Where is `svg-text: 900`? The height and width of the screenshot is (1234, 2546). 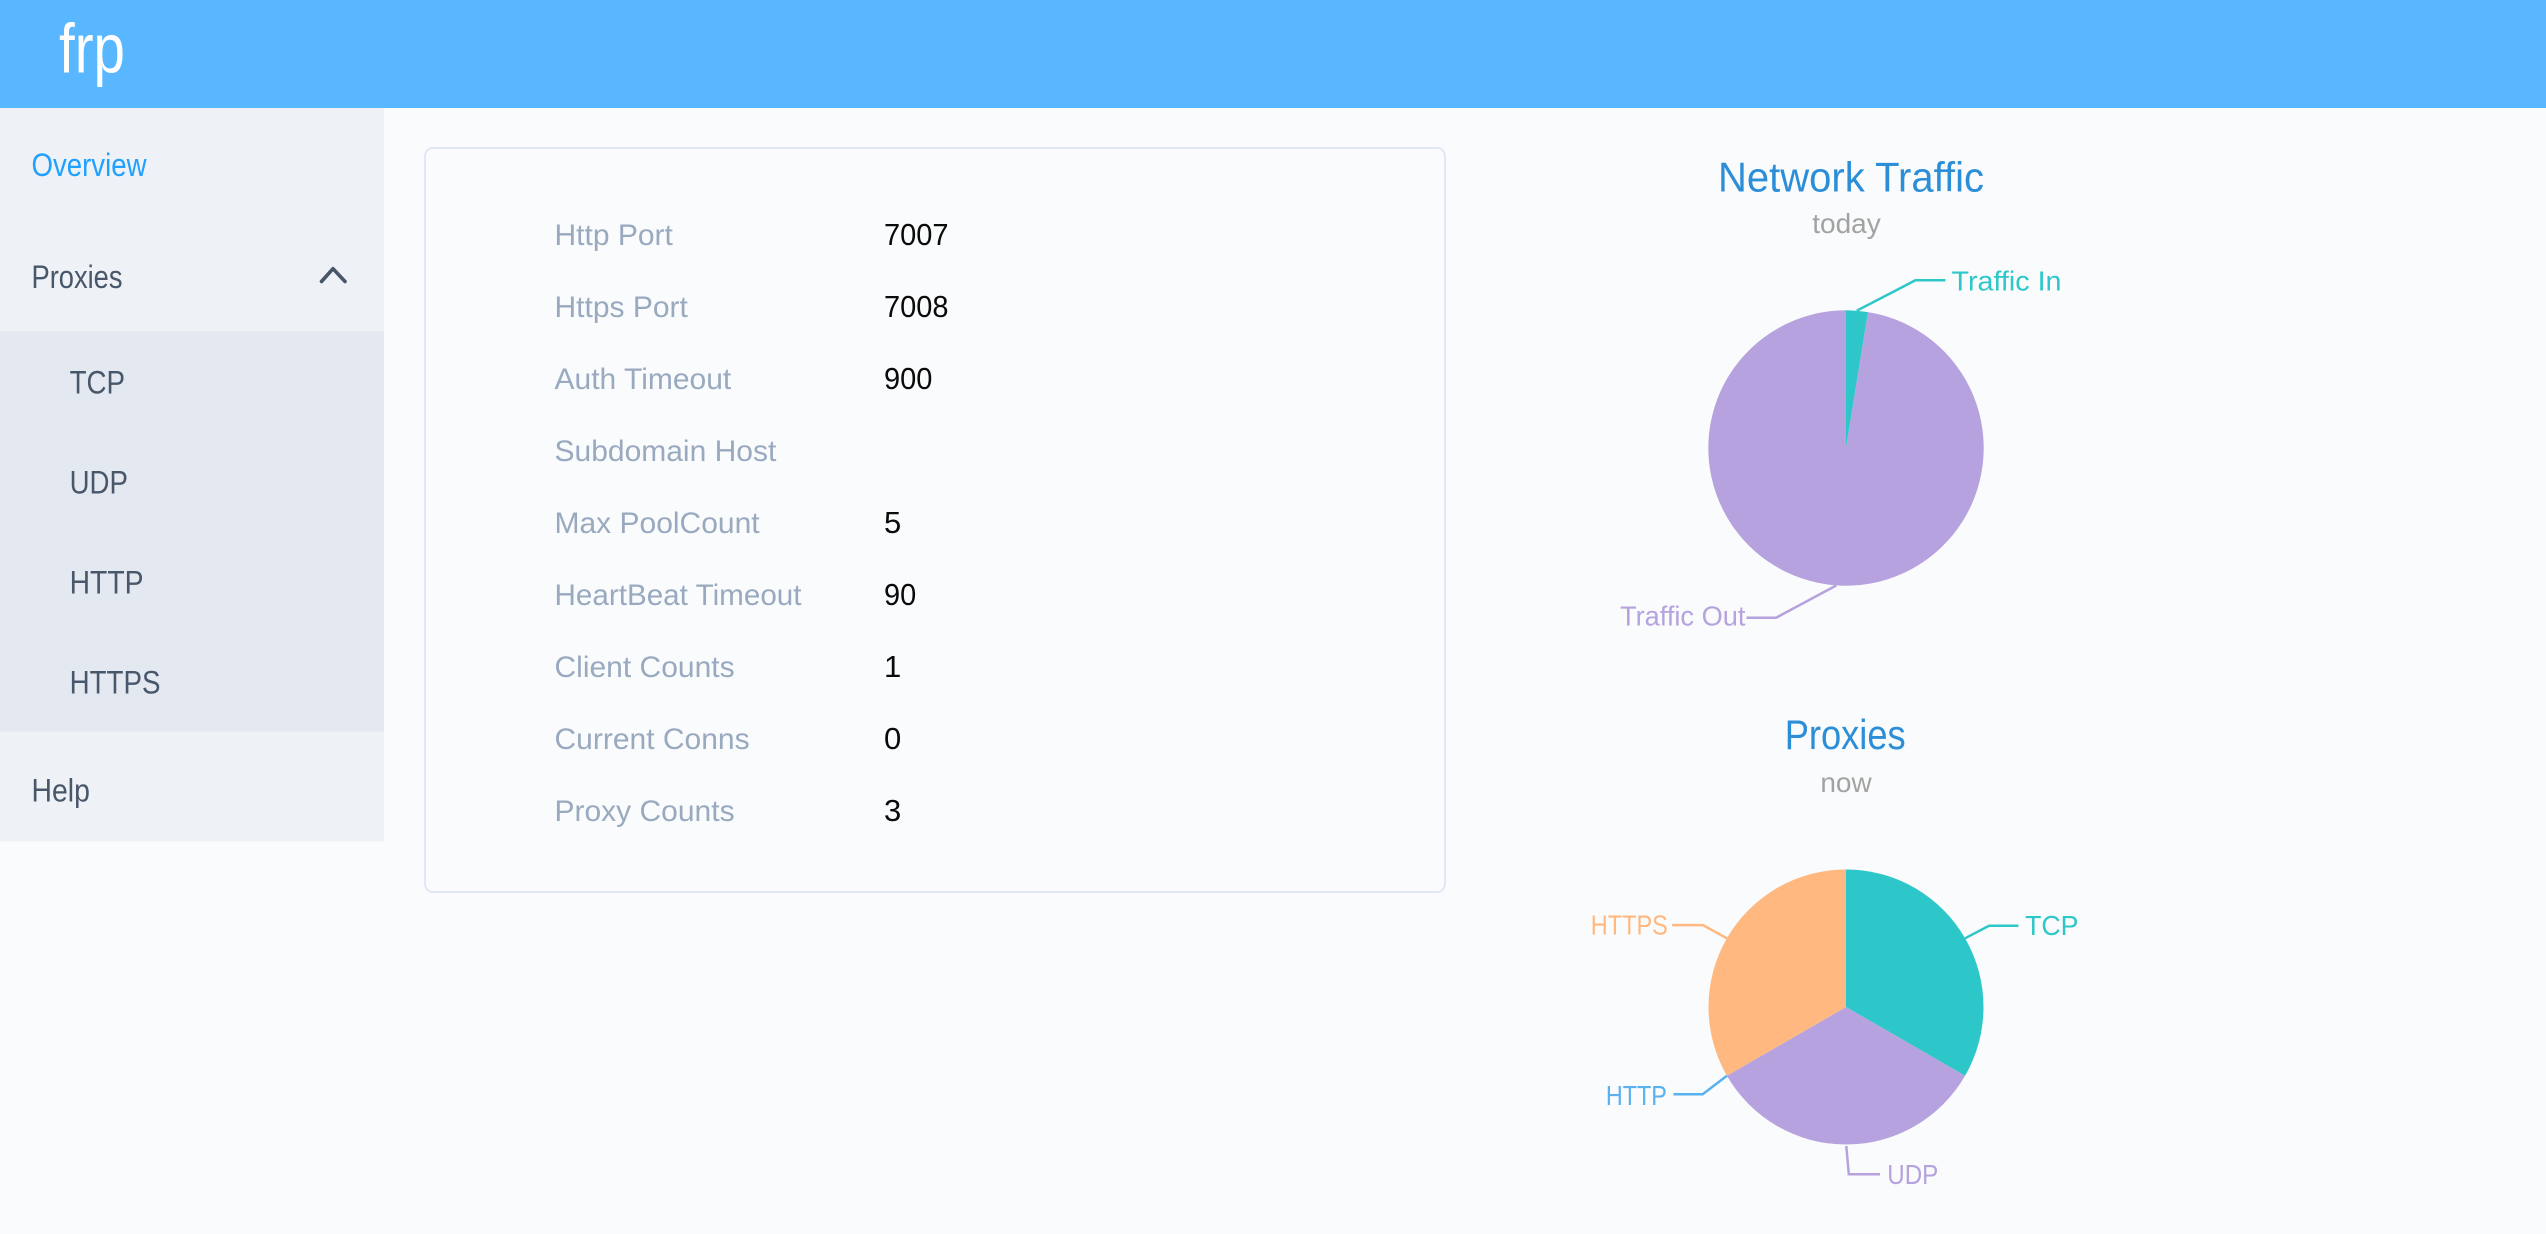 svg-text: 900 is located at coordinates (908, 378).